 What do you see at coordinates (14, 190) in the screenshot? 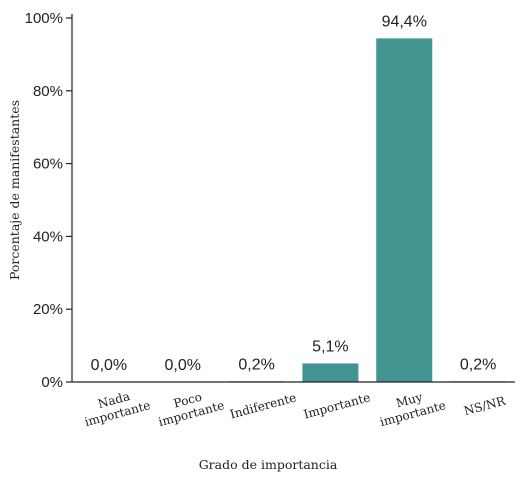
I see `y-axis-title: Porcentaje de manifestantes` at bounding box center [14, 190].